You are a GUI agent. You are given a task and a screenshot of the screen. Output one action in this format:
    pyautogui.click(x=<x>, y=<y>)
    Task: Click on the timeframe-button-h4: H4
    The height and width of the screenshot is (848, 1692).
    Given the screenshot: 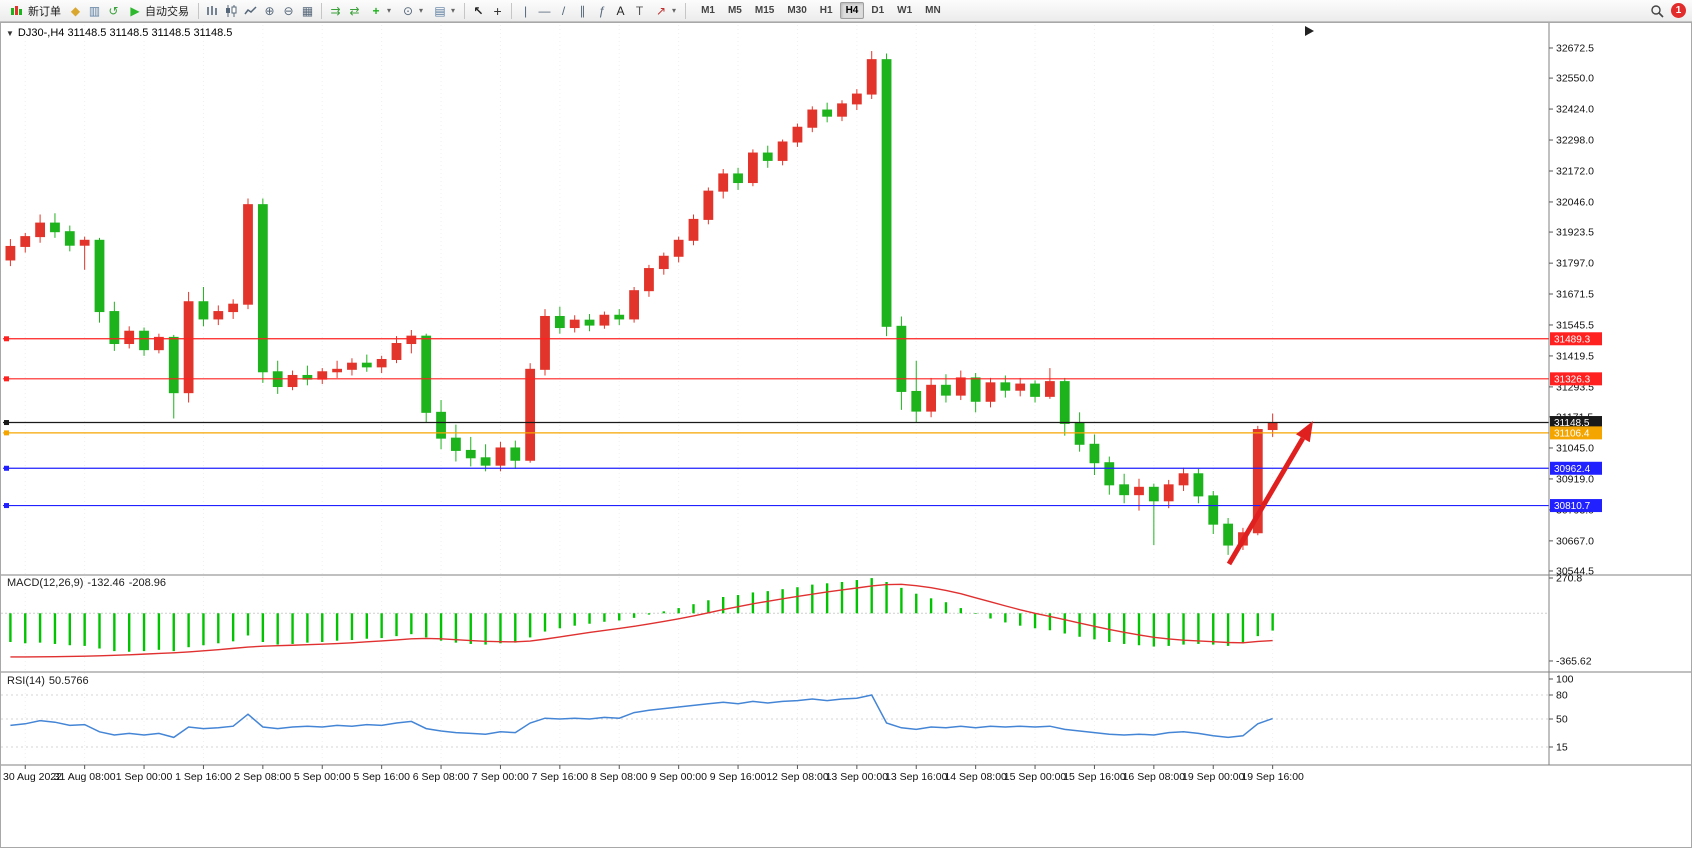 What is the action you would take?
    pyautogui.click(x=852, y=10)
    